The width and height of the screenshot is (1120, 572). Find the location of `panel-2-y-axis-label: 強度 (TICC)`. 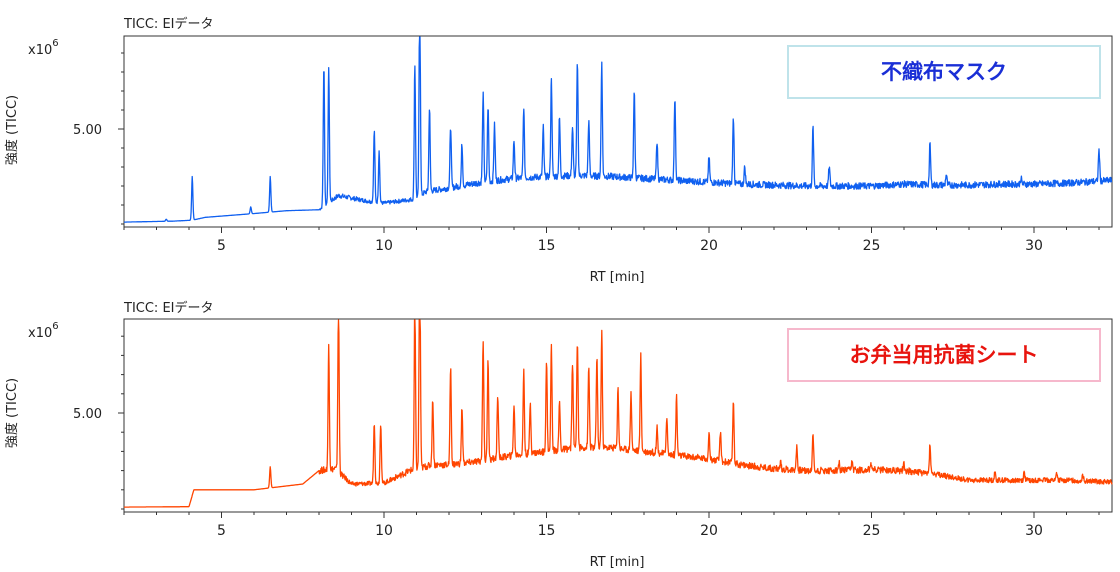

panel-2-y-axis-label: 強度 (TICC) is located at coordinates (12, 413).